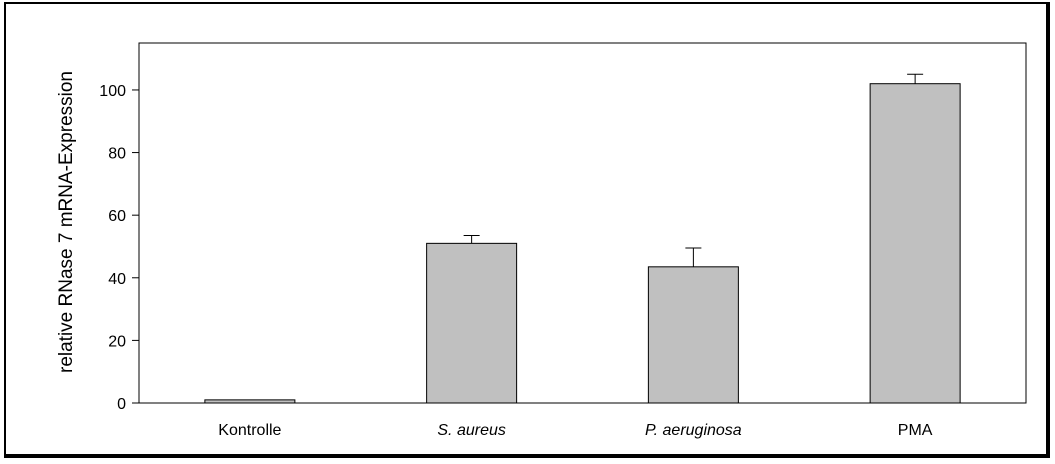  What do you see at coordinates (112, 91) in the screenshot?
I see `y-tick-label: 100` at bounding box center [112, 91].